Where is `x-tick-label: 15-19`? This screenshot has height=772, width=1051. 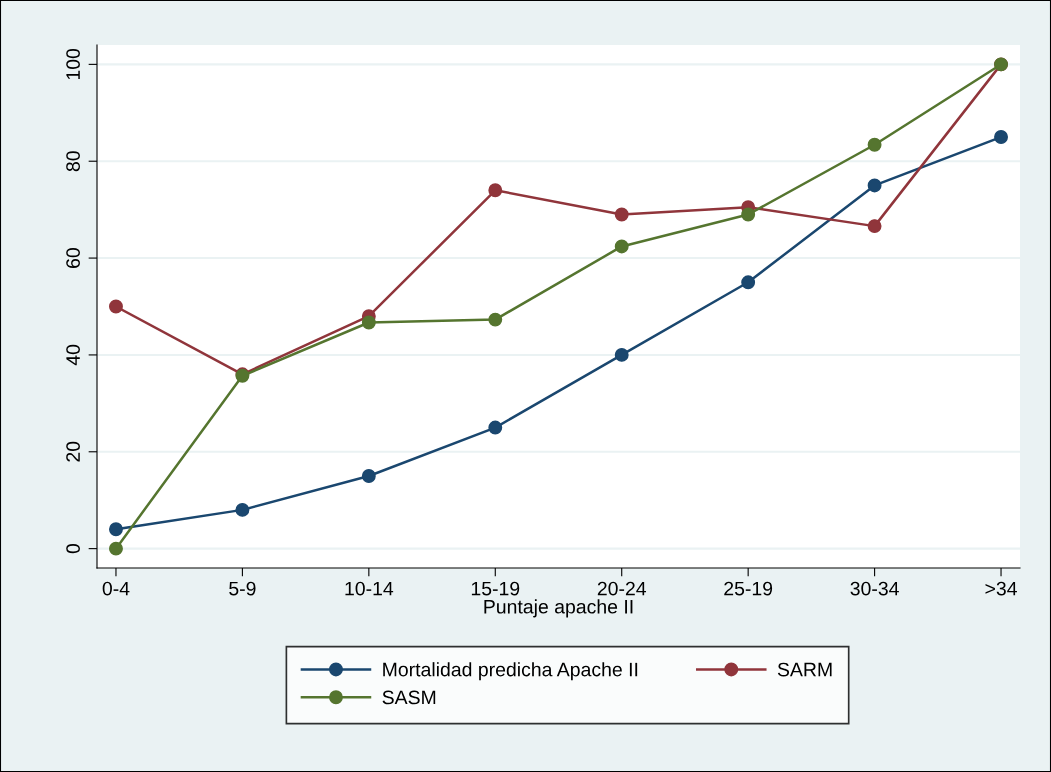
x-tick-label: 15-19 is located at coordinates (495, 588).